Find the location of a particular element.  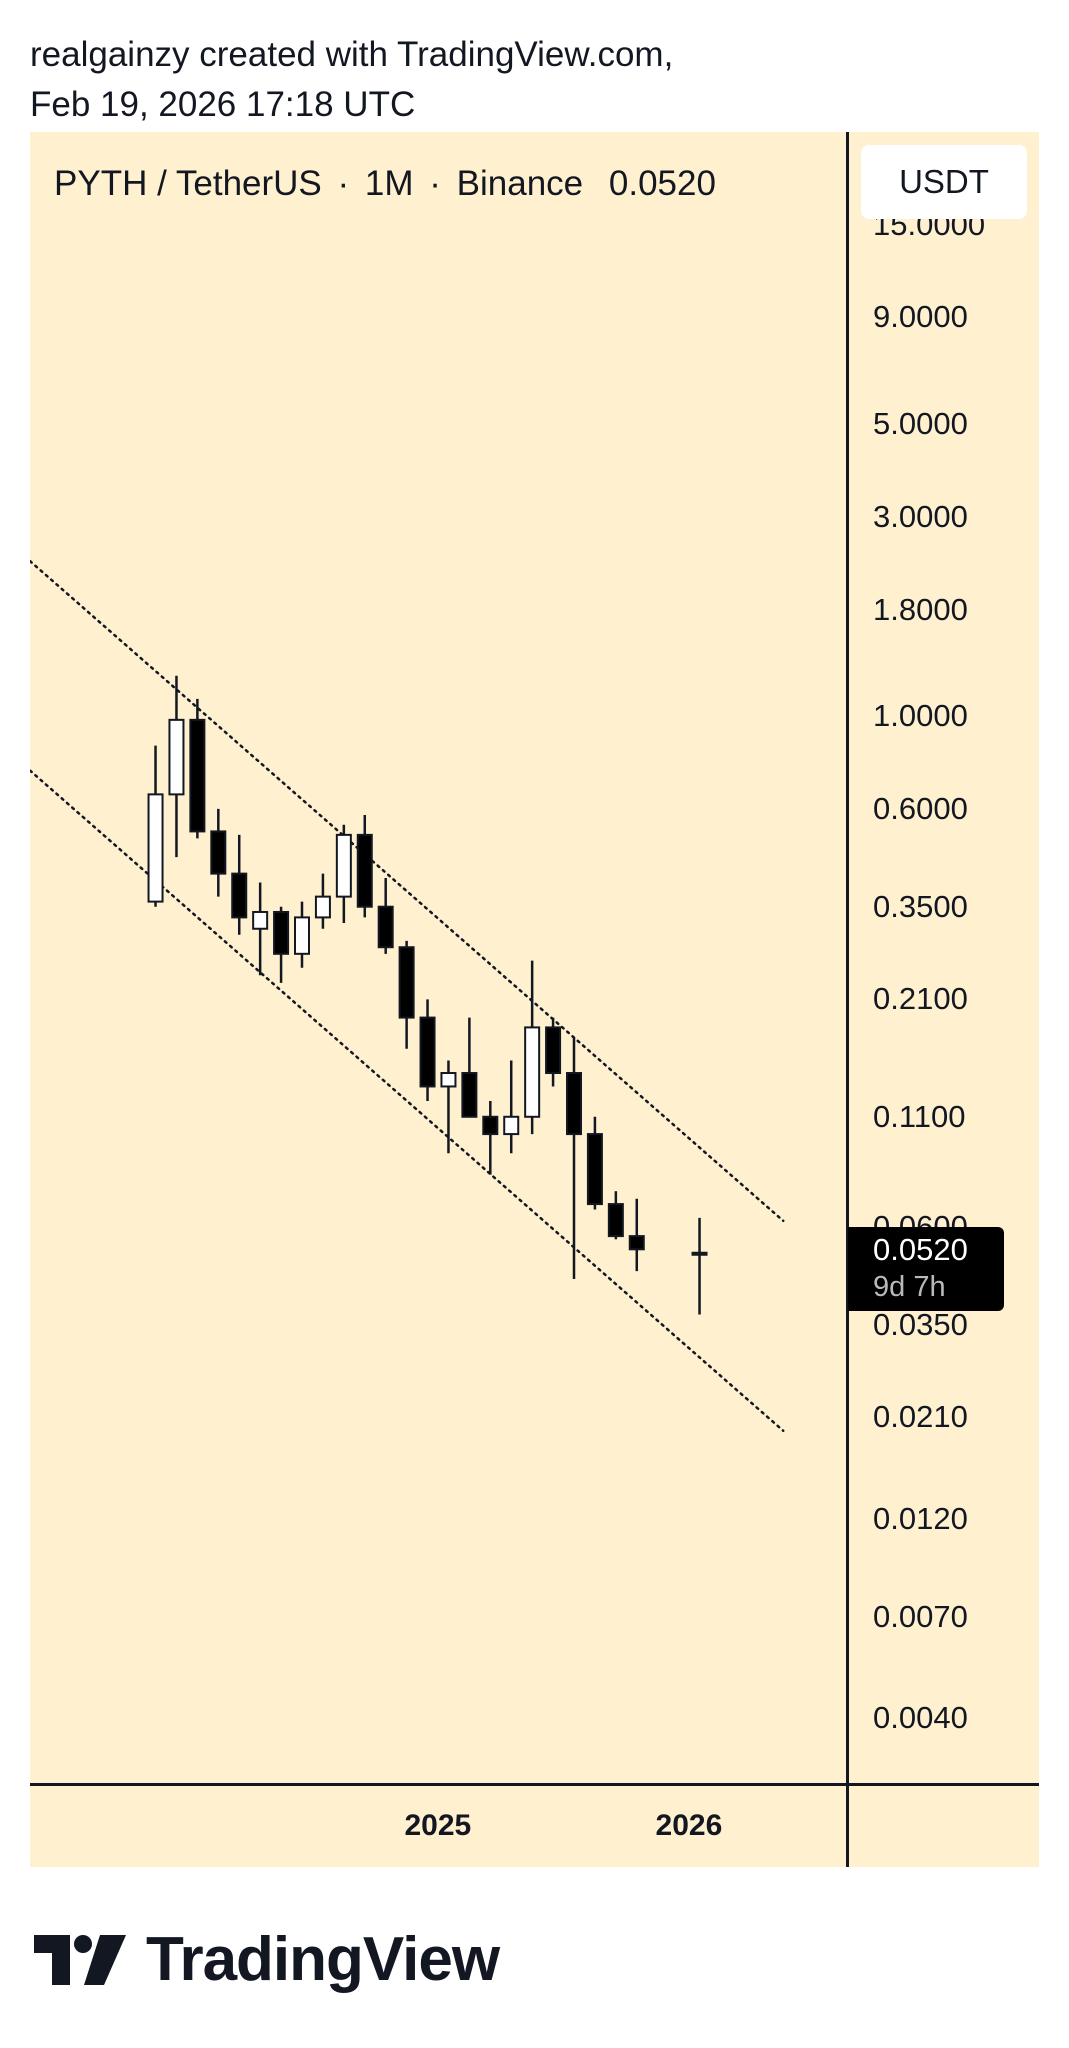

bar-countdown: 9d 7h is located at coordinates (909, 1286).